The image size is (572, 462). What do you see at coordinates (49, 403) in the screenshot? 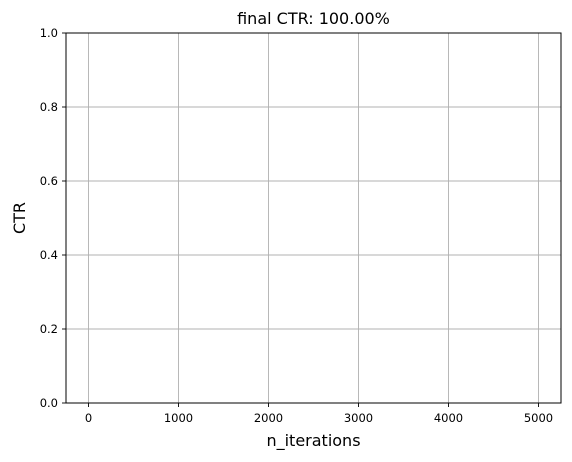
I see `y-tick-label: 0.0` at bounding box center [49, 403].